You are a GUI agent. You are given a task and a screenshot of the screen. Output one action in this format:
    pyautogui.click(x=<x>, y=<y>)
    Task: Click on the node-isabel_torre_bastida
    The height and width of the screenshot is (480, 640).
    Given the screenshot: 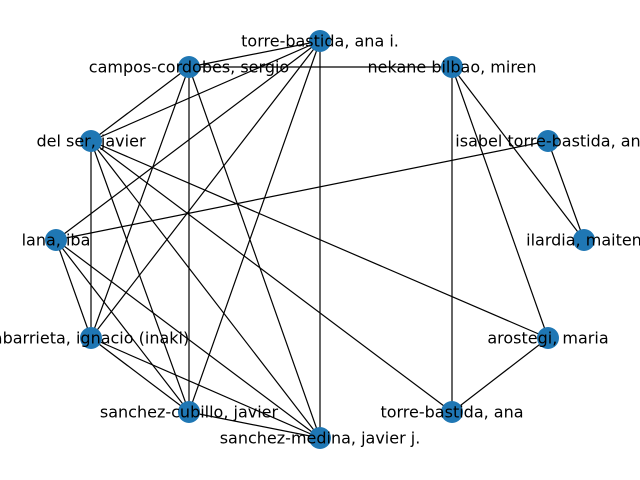 What is the action you would take?
    pyautogui.click(x=548, y=141)
    